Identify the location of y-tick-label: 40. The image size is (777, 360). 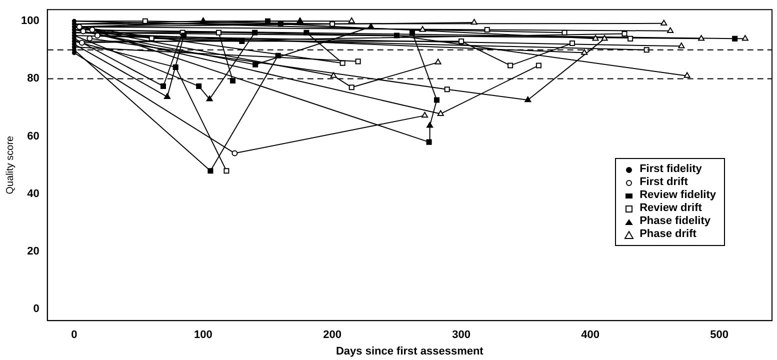
(33, 194).